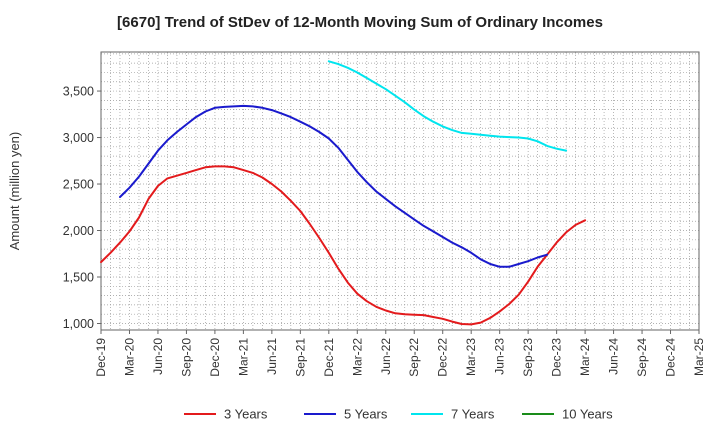  Describe the element at coordinates (78, 138) in the screenshot. I see `y-tick-label: 3,000` at that location.